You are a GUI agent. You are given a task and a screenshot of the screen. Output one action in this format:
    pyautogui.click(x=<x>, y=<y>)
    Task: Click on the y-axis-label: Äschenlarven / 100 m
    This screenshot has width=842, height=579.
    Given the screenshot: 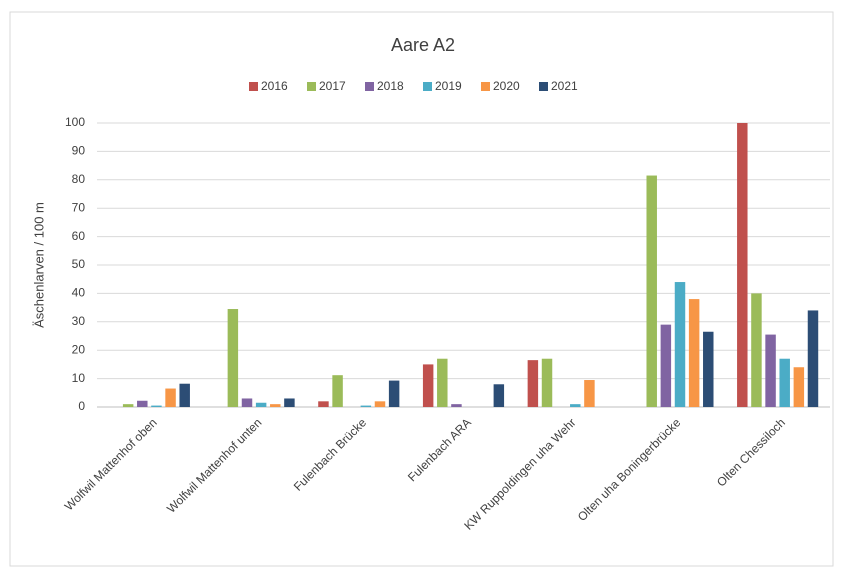 What is the action you would take?
    pyautogui.click(x=38, y=265)
    